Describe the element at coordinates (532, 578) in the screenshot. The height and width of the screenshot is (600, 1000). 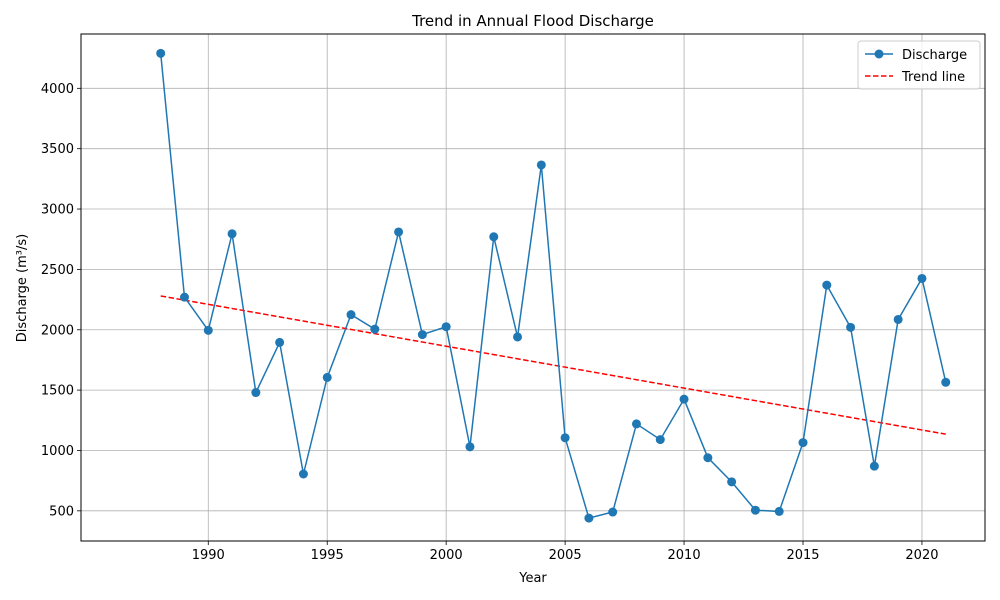
I see `x-axis-label: Year` at that location.